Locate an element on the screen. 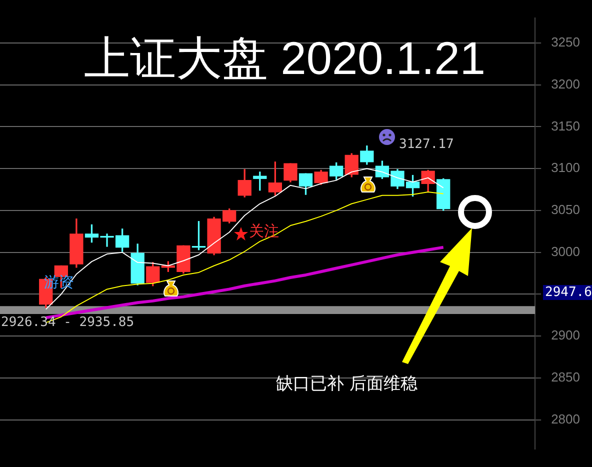 The height and width of the screenshot is (467, 592). annotation: 缺口已补 后面维稳 is located at coordinates (347, 384).